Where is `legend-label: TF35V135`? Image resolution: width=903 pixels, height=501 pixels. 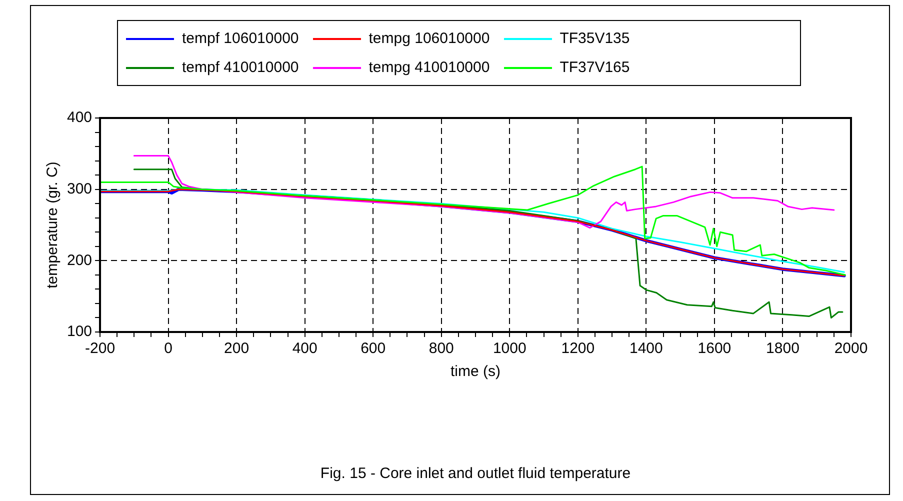 legend-label: TF35V135 is located at coordinates (595, 38).